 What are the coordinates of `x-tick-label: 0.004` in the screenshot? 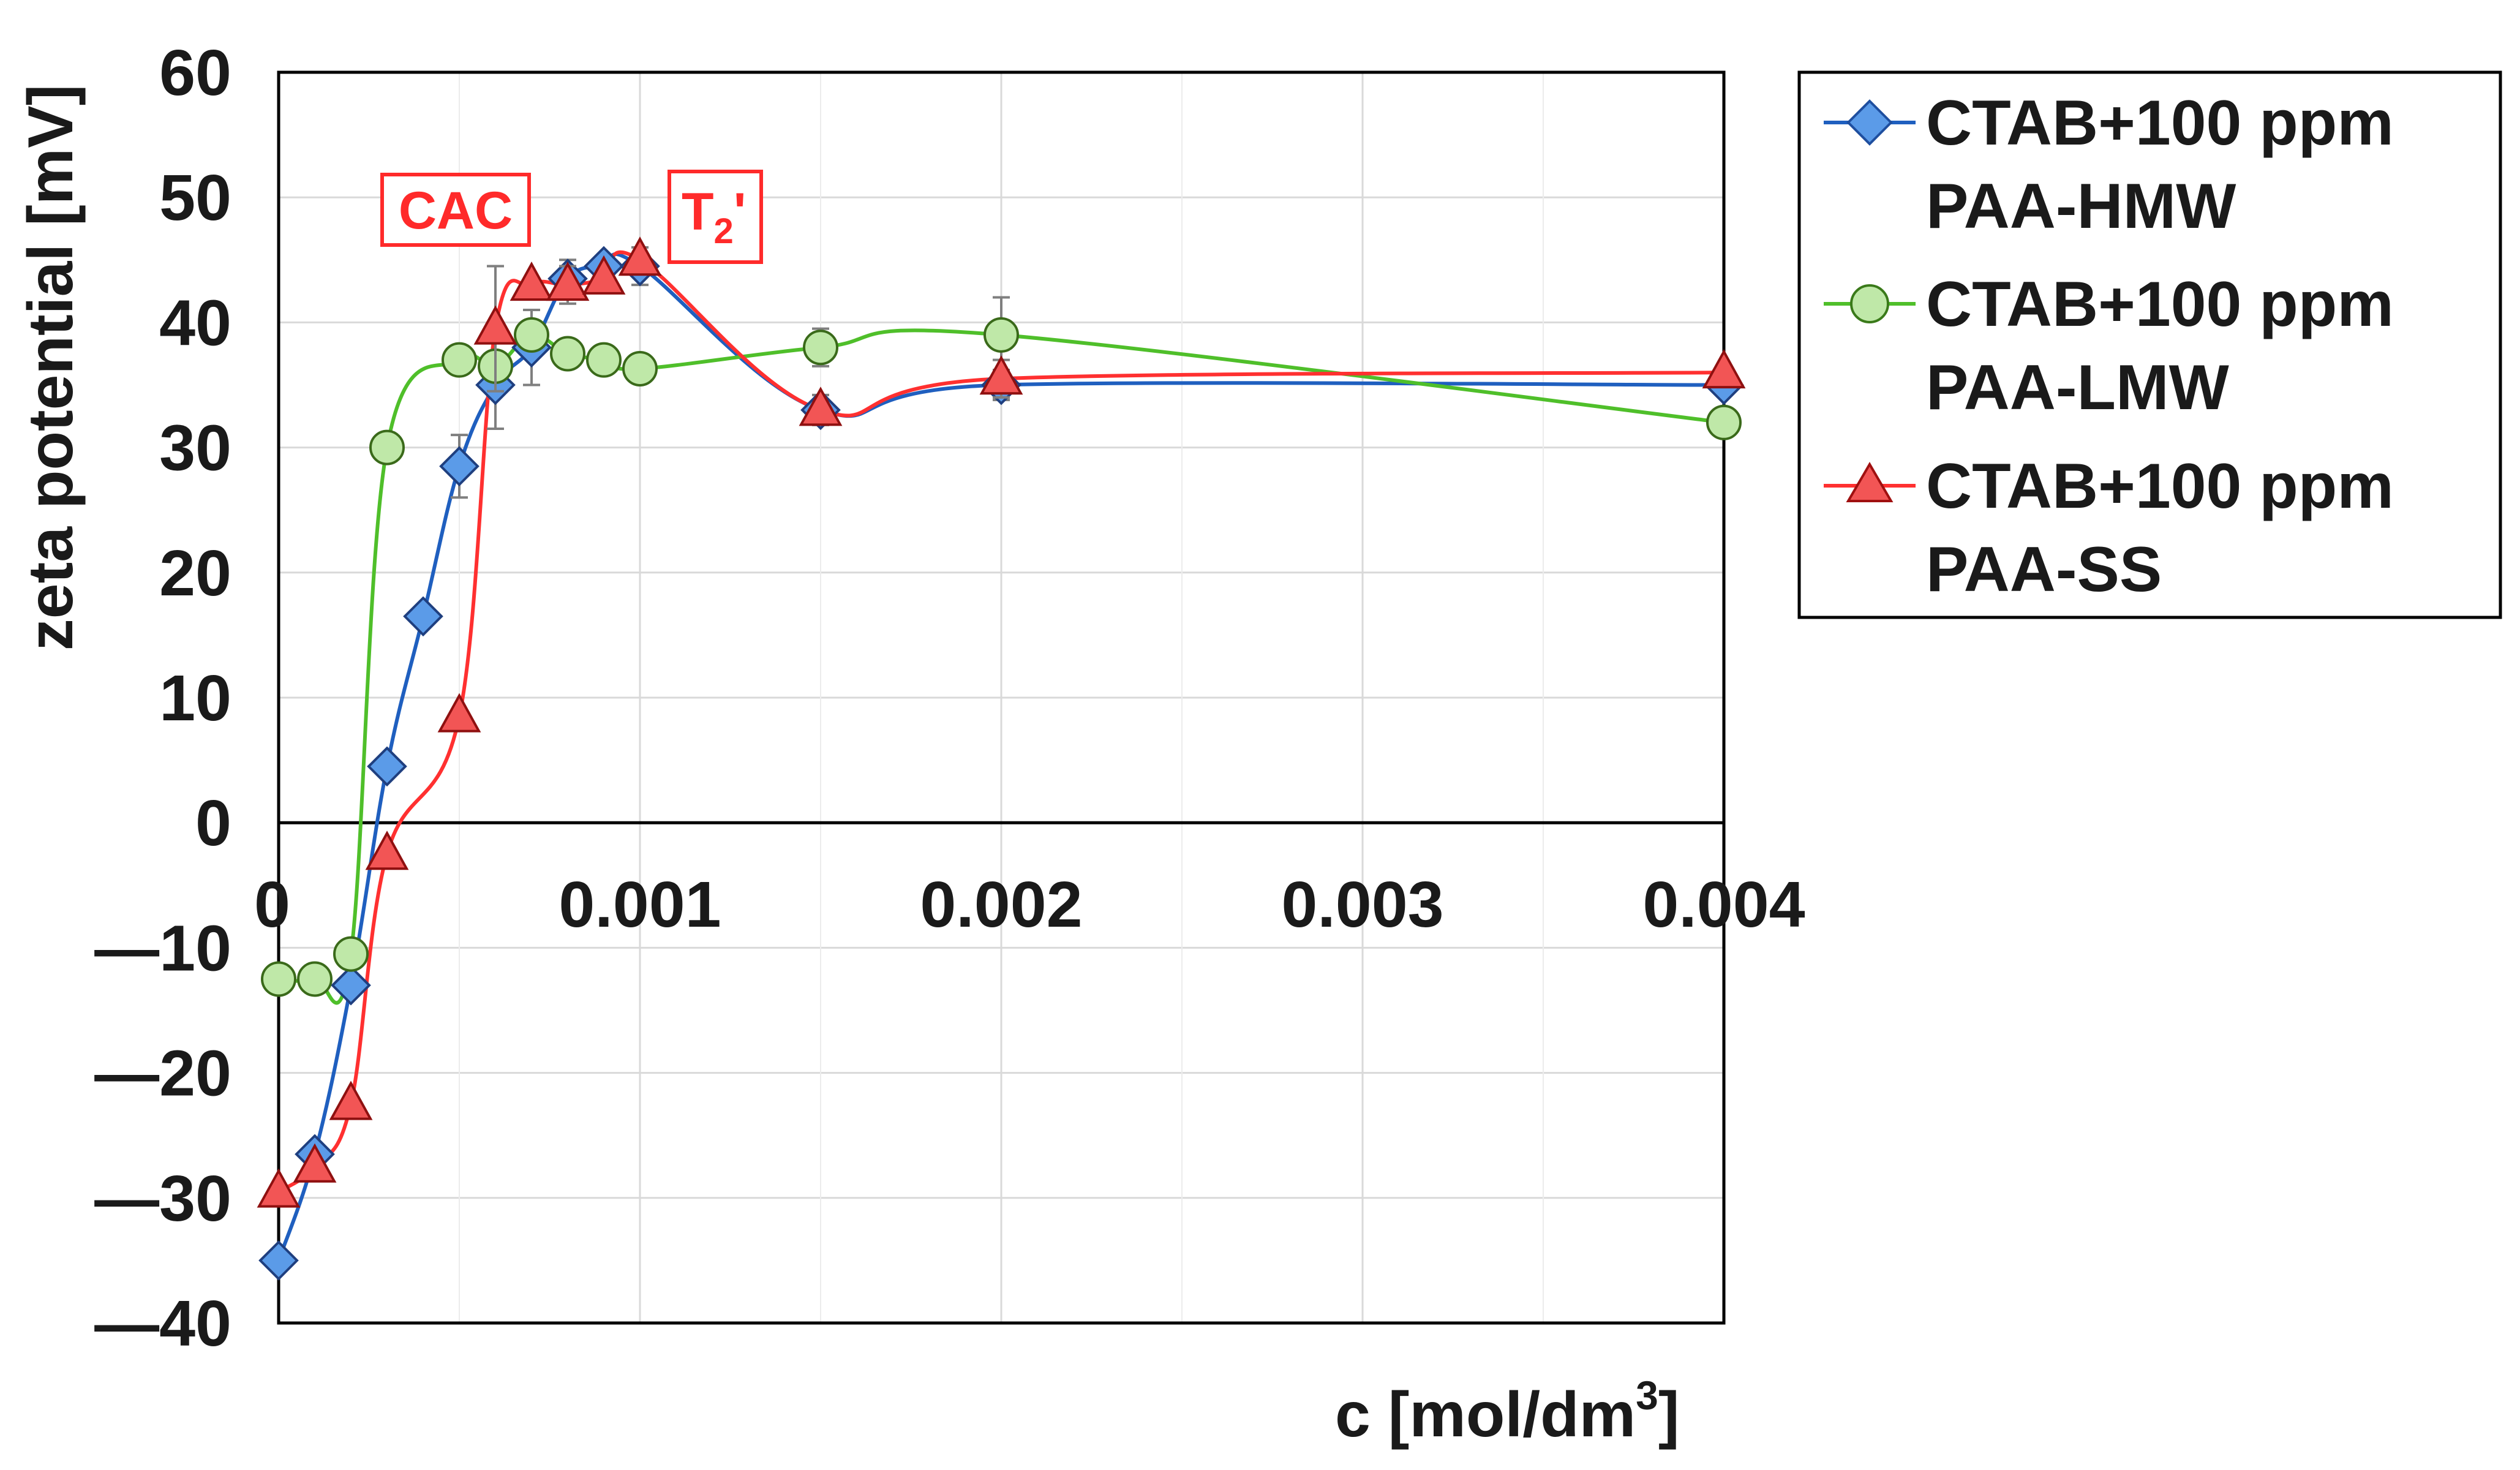 It's located at (1723, 905).